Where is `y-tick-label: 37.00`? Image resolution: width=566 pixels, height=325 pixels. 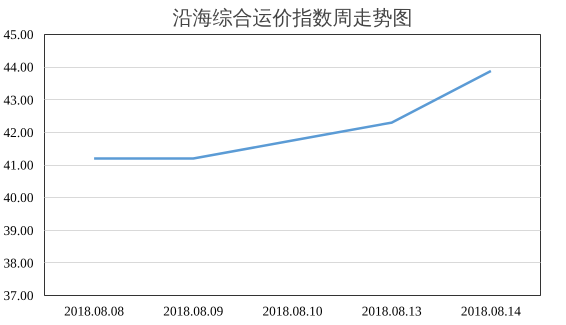
y-tick-label: 37.00 is located at coordinates (19, 295).